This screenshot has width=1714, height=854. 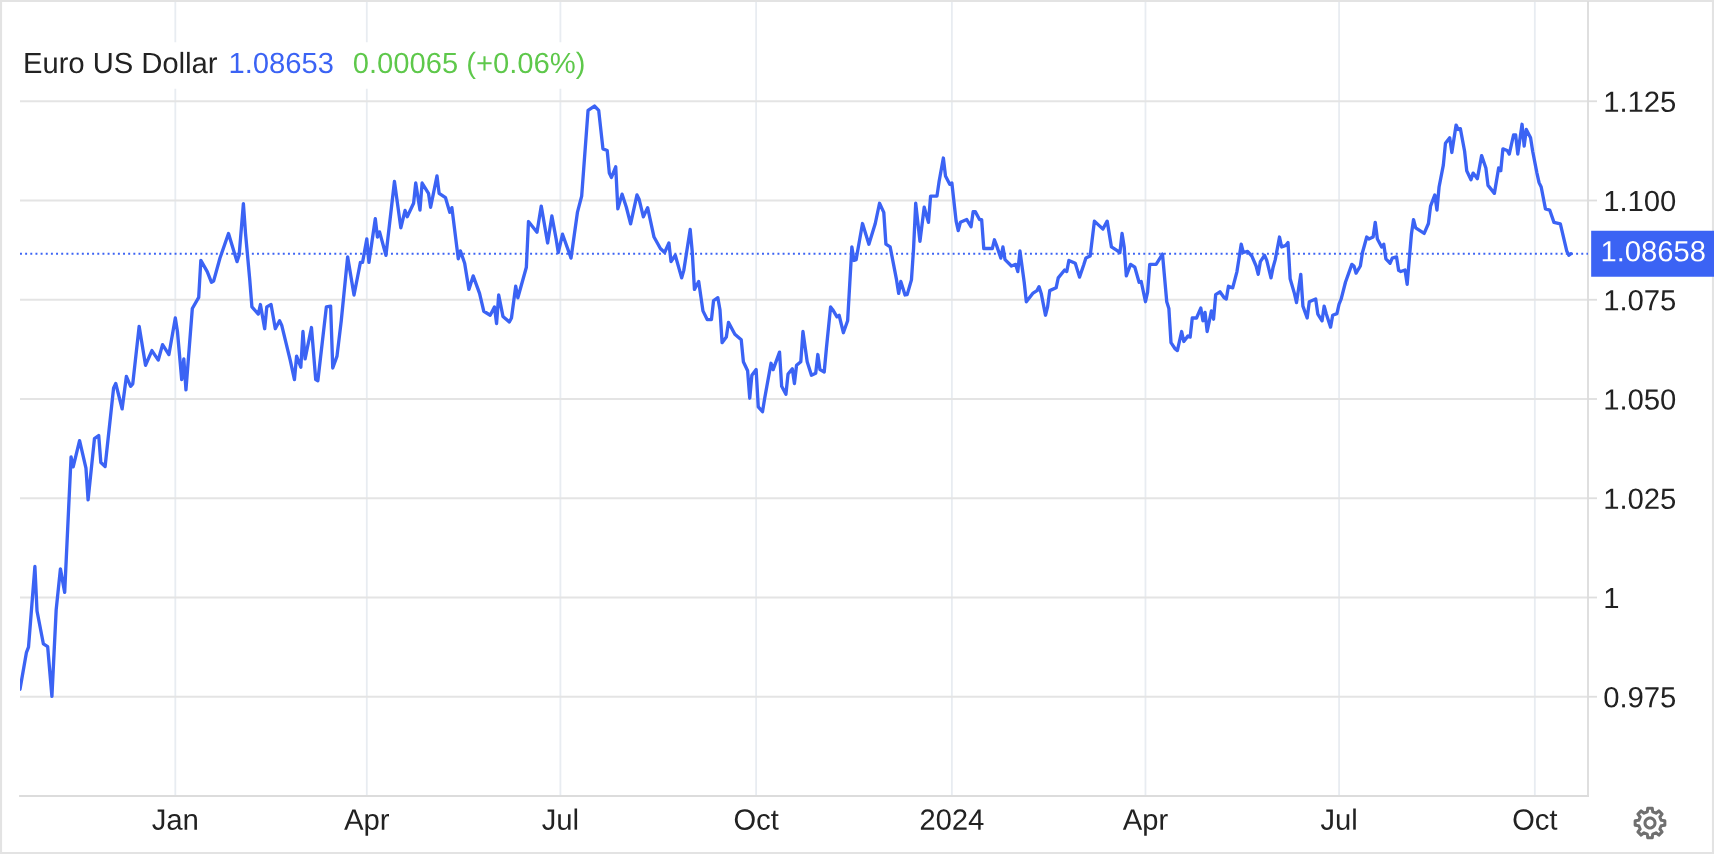 What do you see at coordinates (121, 62) in the screenshot?
I see `text: Euro US Dollar` at bounding box center [121, 62].